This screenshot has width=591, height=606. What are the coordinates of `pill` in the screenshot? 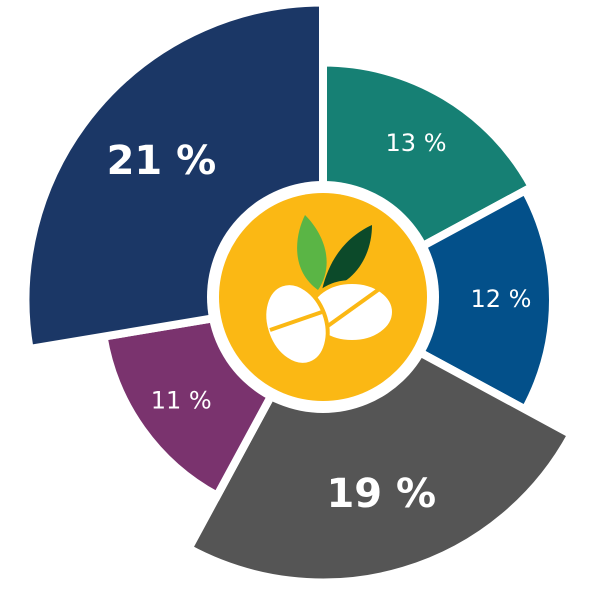 It's located at (296, 324).